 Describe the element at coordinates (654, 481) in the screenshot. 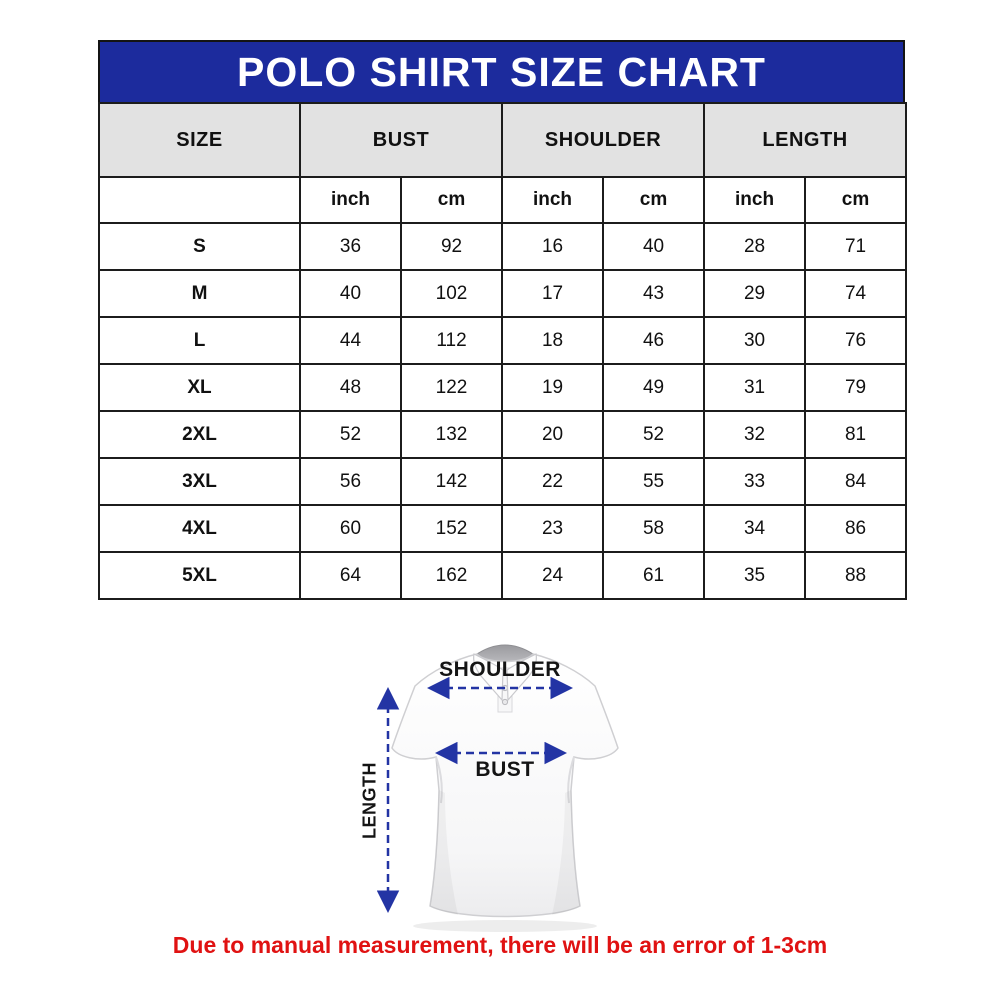

I see `cell-shoulder-cm: 55` at that location.